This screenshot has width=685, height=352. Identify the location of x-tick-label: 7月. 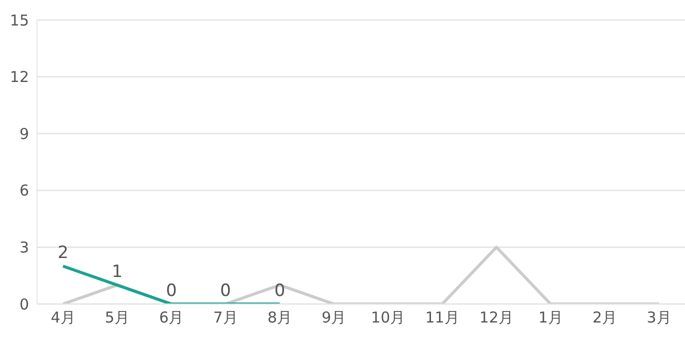
(225, 317).